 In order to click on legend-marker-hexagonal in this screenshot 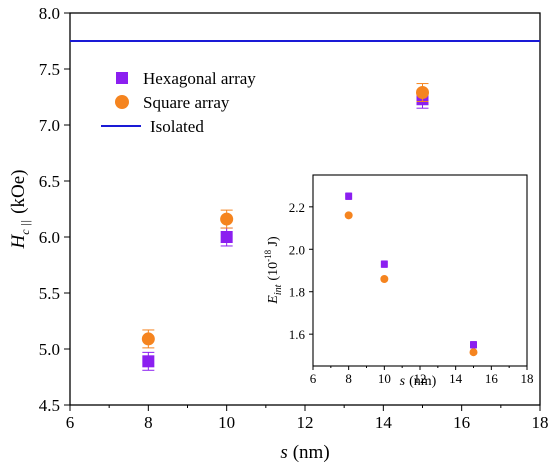, I will do `click(122, 78)`.